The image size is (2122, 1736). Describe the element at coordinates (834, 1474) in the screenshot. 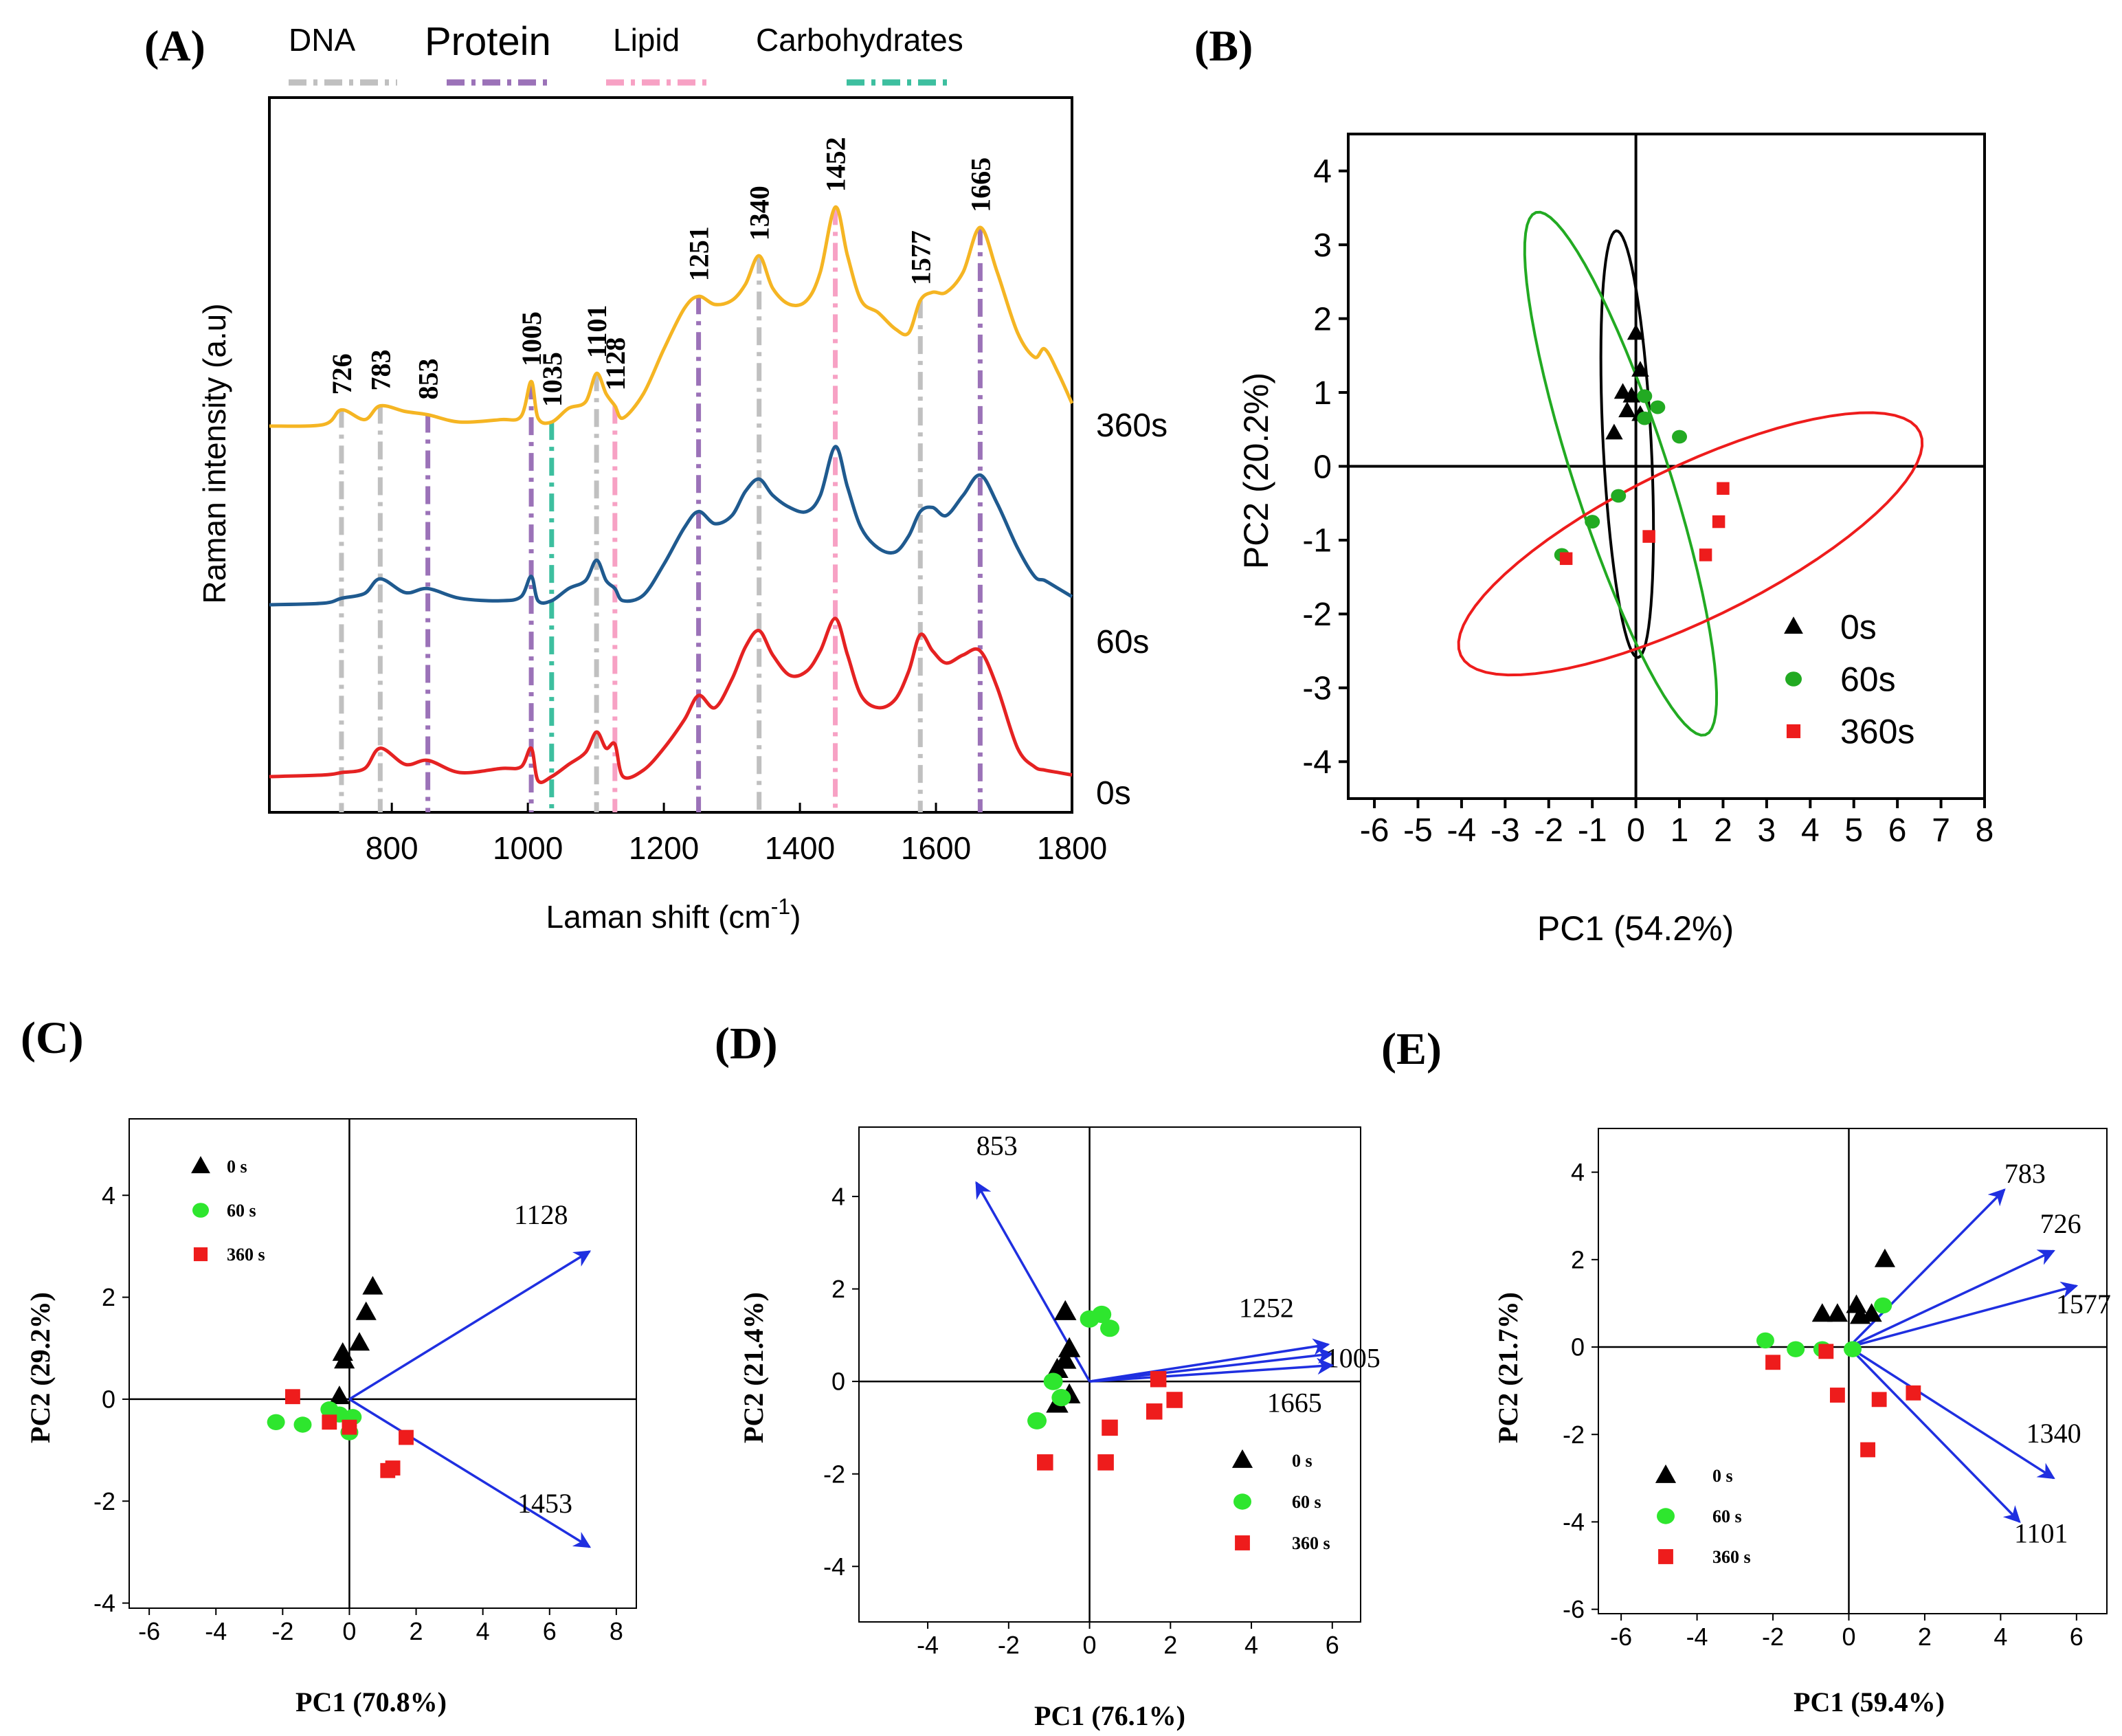

I see `y-tick-label: -2` at that location.